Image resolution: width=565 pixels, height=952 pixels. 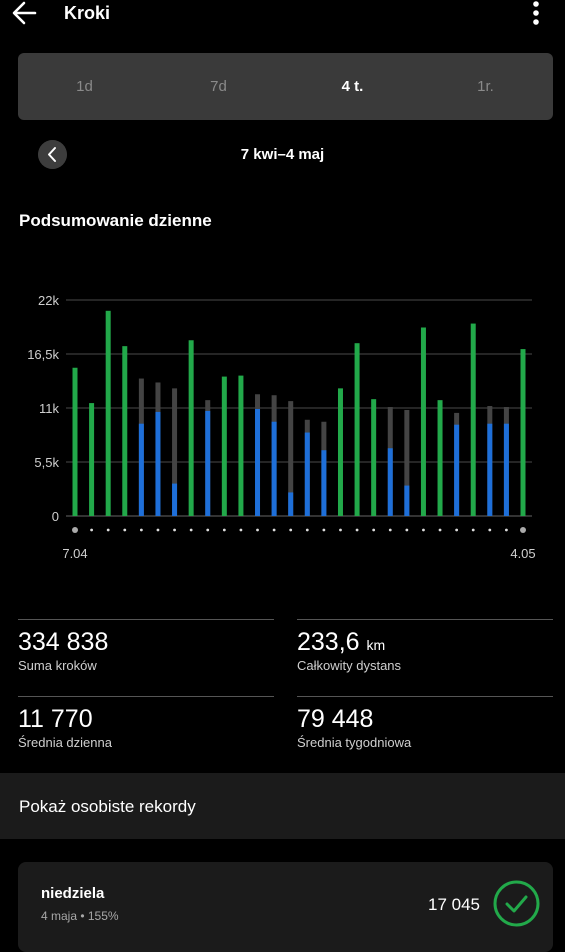 What do you see at coordinates (107, 806) in the screenshot?
I see `show-records-label: Pokaż osobiste rekordy` at bounding box center [107, 806].